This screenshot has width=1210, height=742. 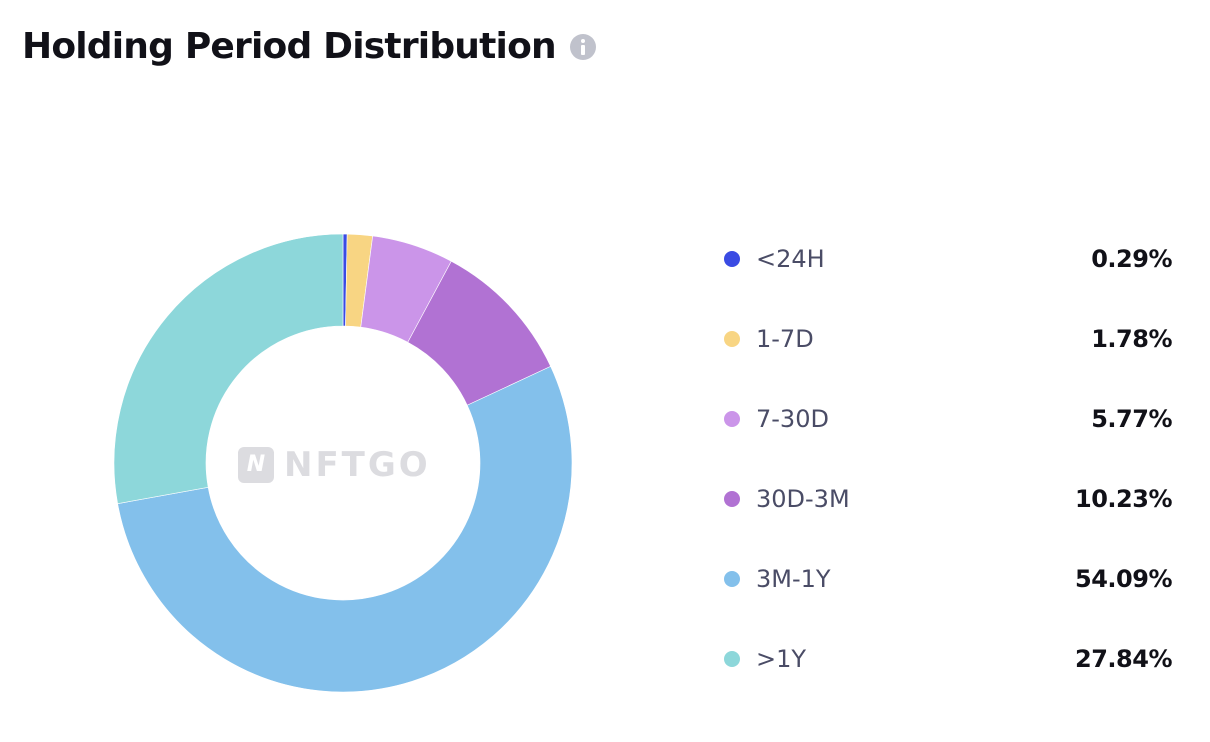 I want to click on legend-label: 3M-1Y, so click(x=793, y=579).